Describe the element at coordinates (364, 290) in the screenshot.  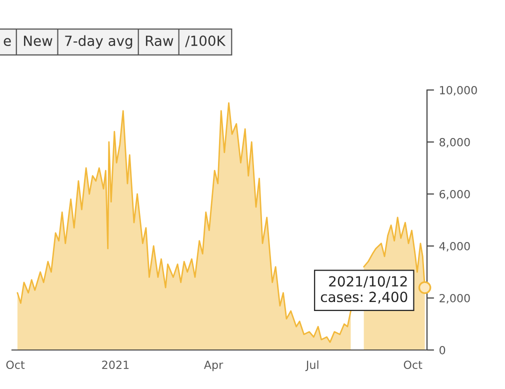
I see `annotation: 2021/10/12 cases: 2,400` at that location.